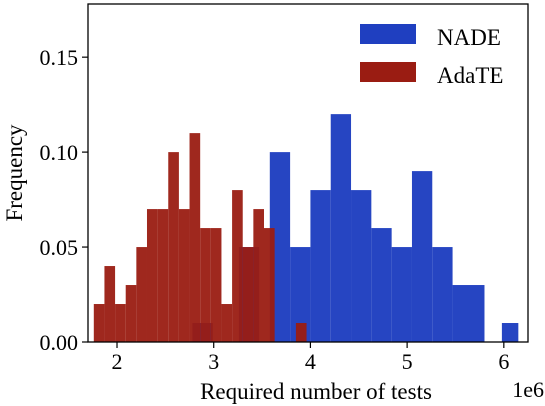 This screenshot has width=545, height=406. I want to click on y-tick-label: 0.05, so click(59, 247).